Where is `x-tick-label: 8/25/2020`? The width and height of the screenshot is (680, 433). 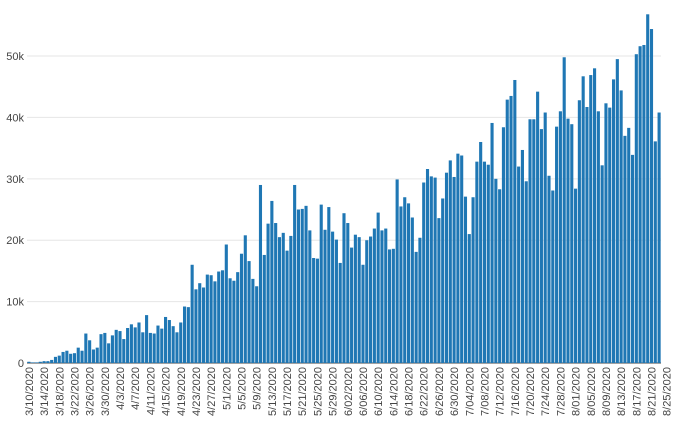
x-tick-label: 8/25/2020 is located at coordinates (668, 391).